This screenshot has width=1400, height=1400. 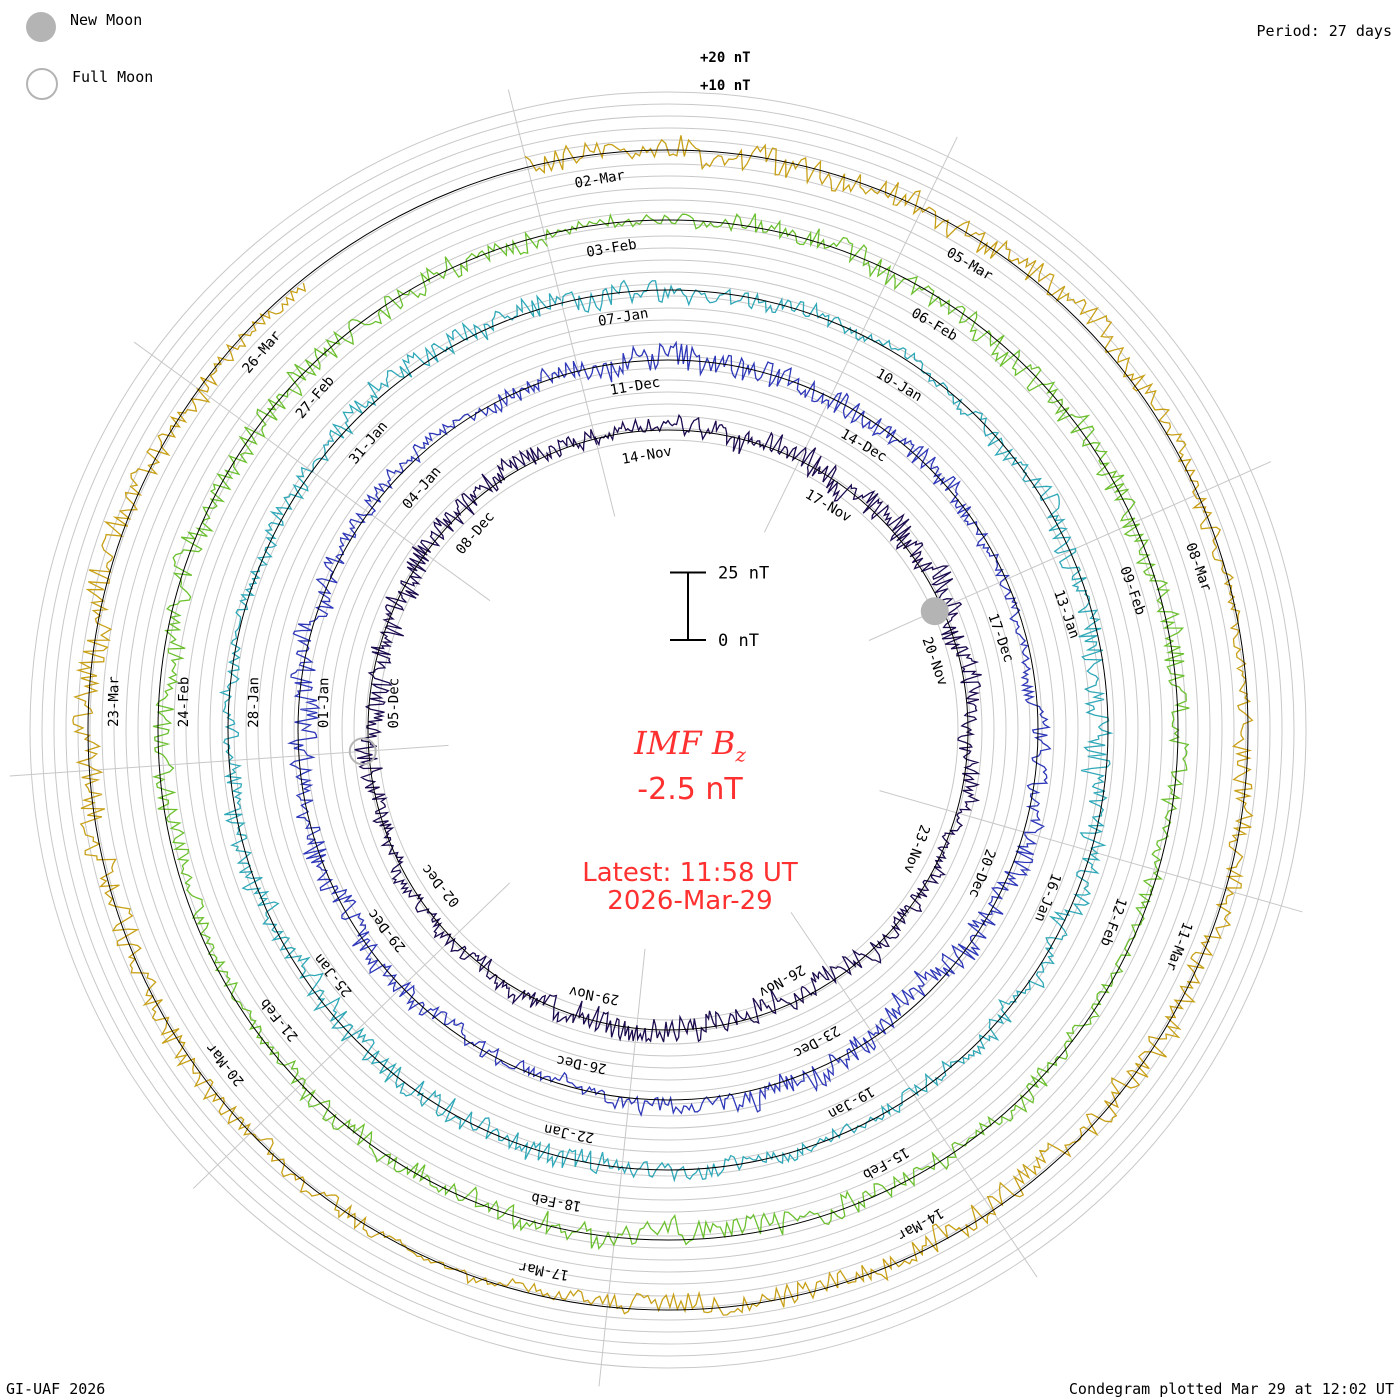 What do you see at coordinates (315, 397) in the screenshot?
I see `date-label: 27-Feb` at bounding box center [315, 397].